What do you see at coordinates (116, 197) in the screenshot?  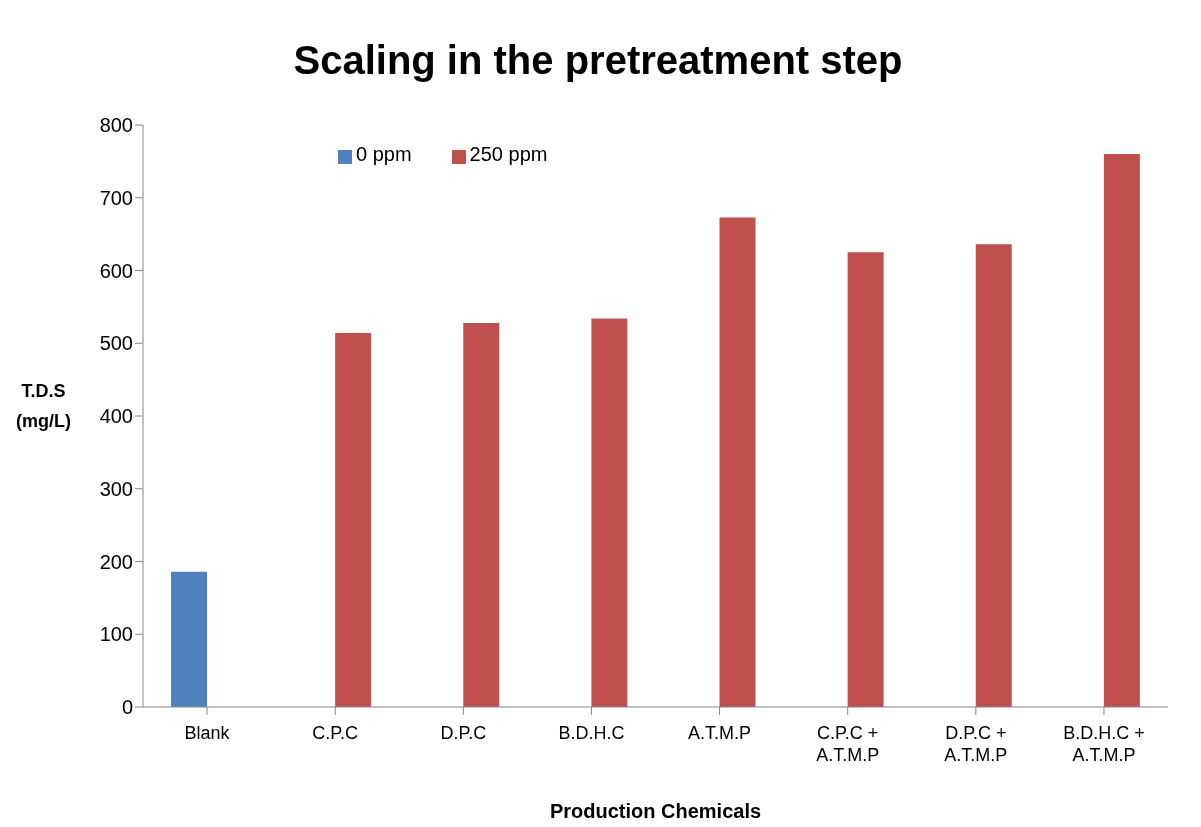 I see `y-tick-label: 700` at bounding box center [116, 197].